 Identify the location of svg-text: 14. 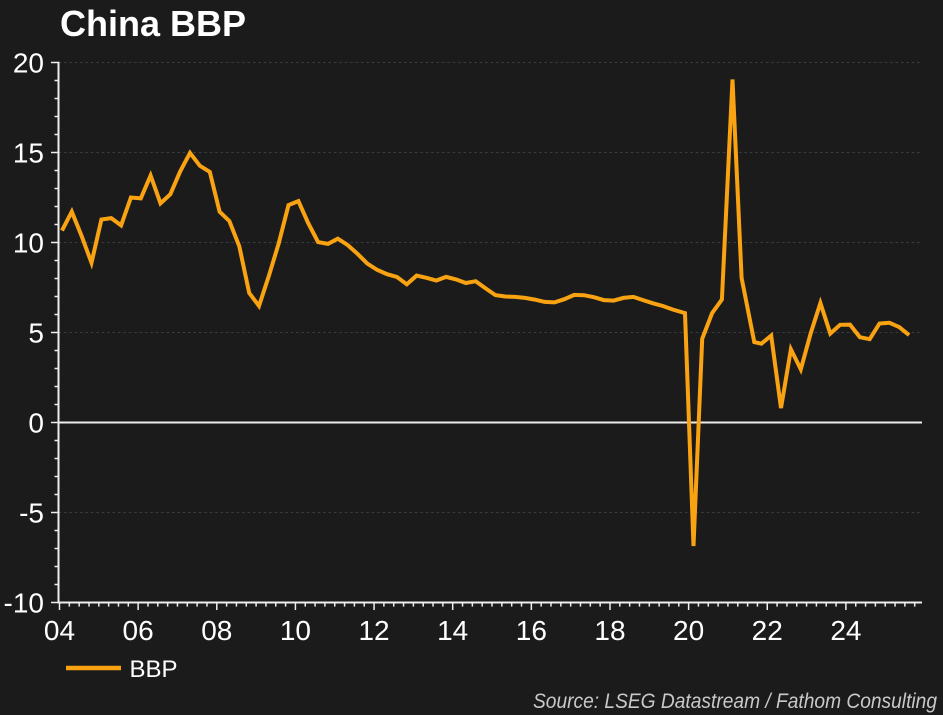
(452, 630).